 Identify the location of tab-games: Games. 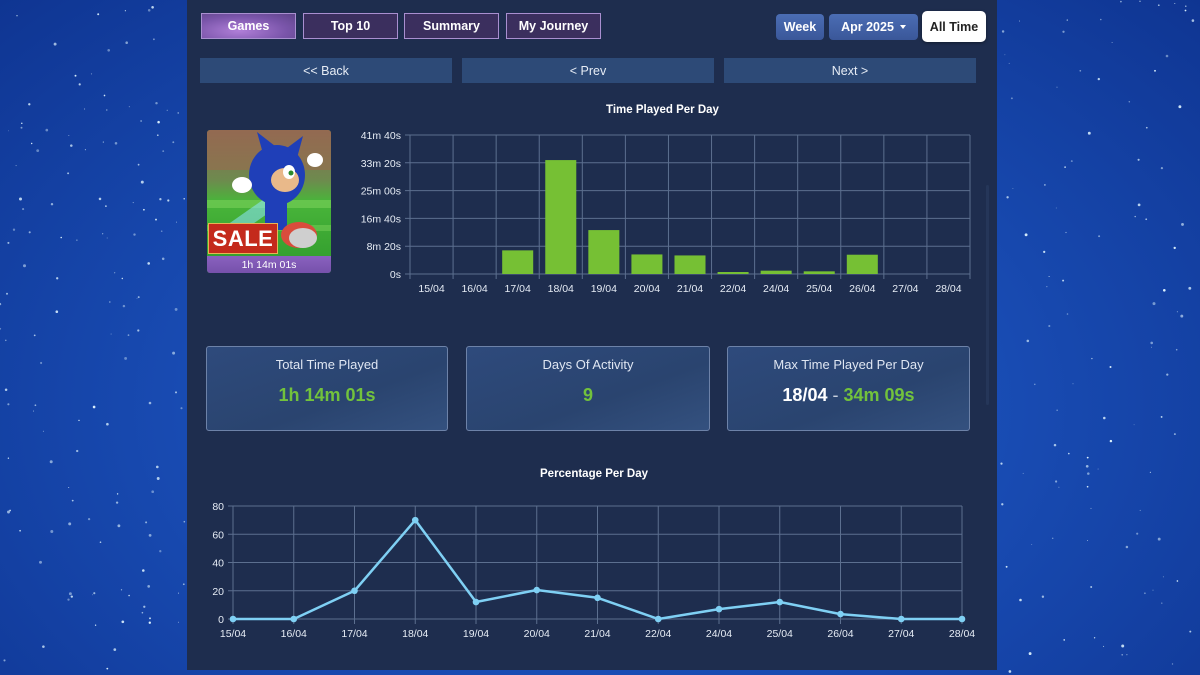
(248, 26).